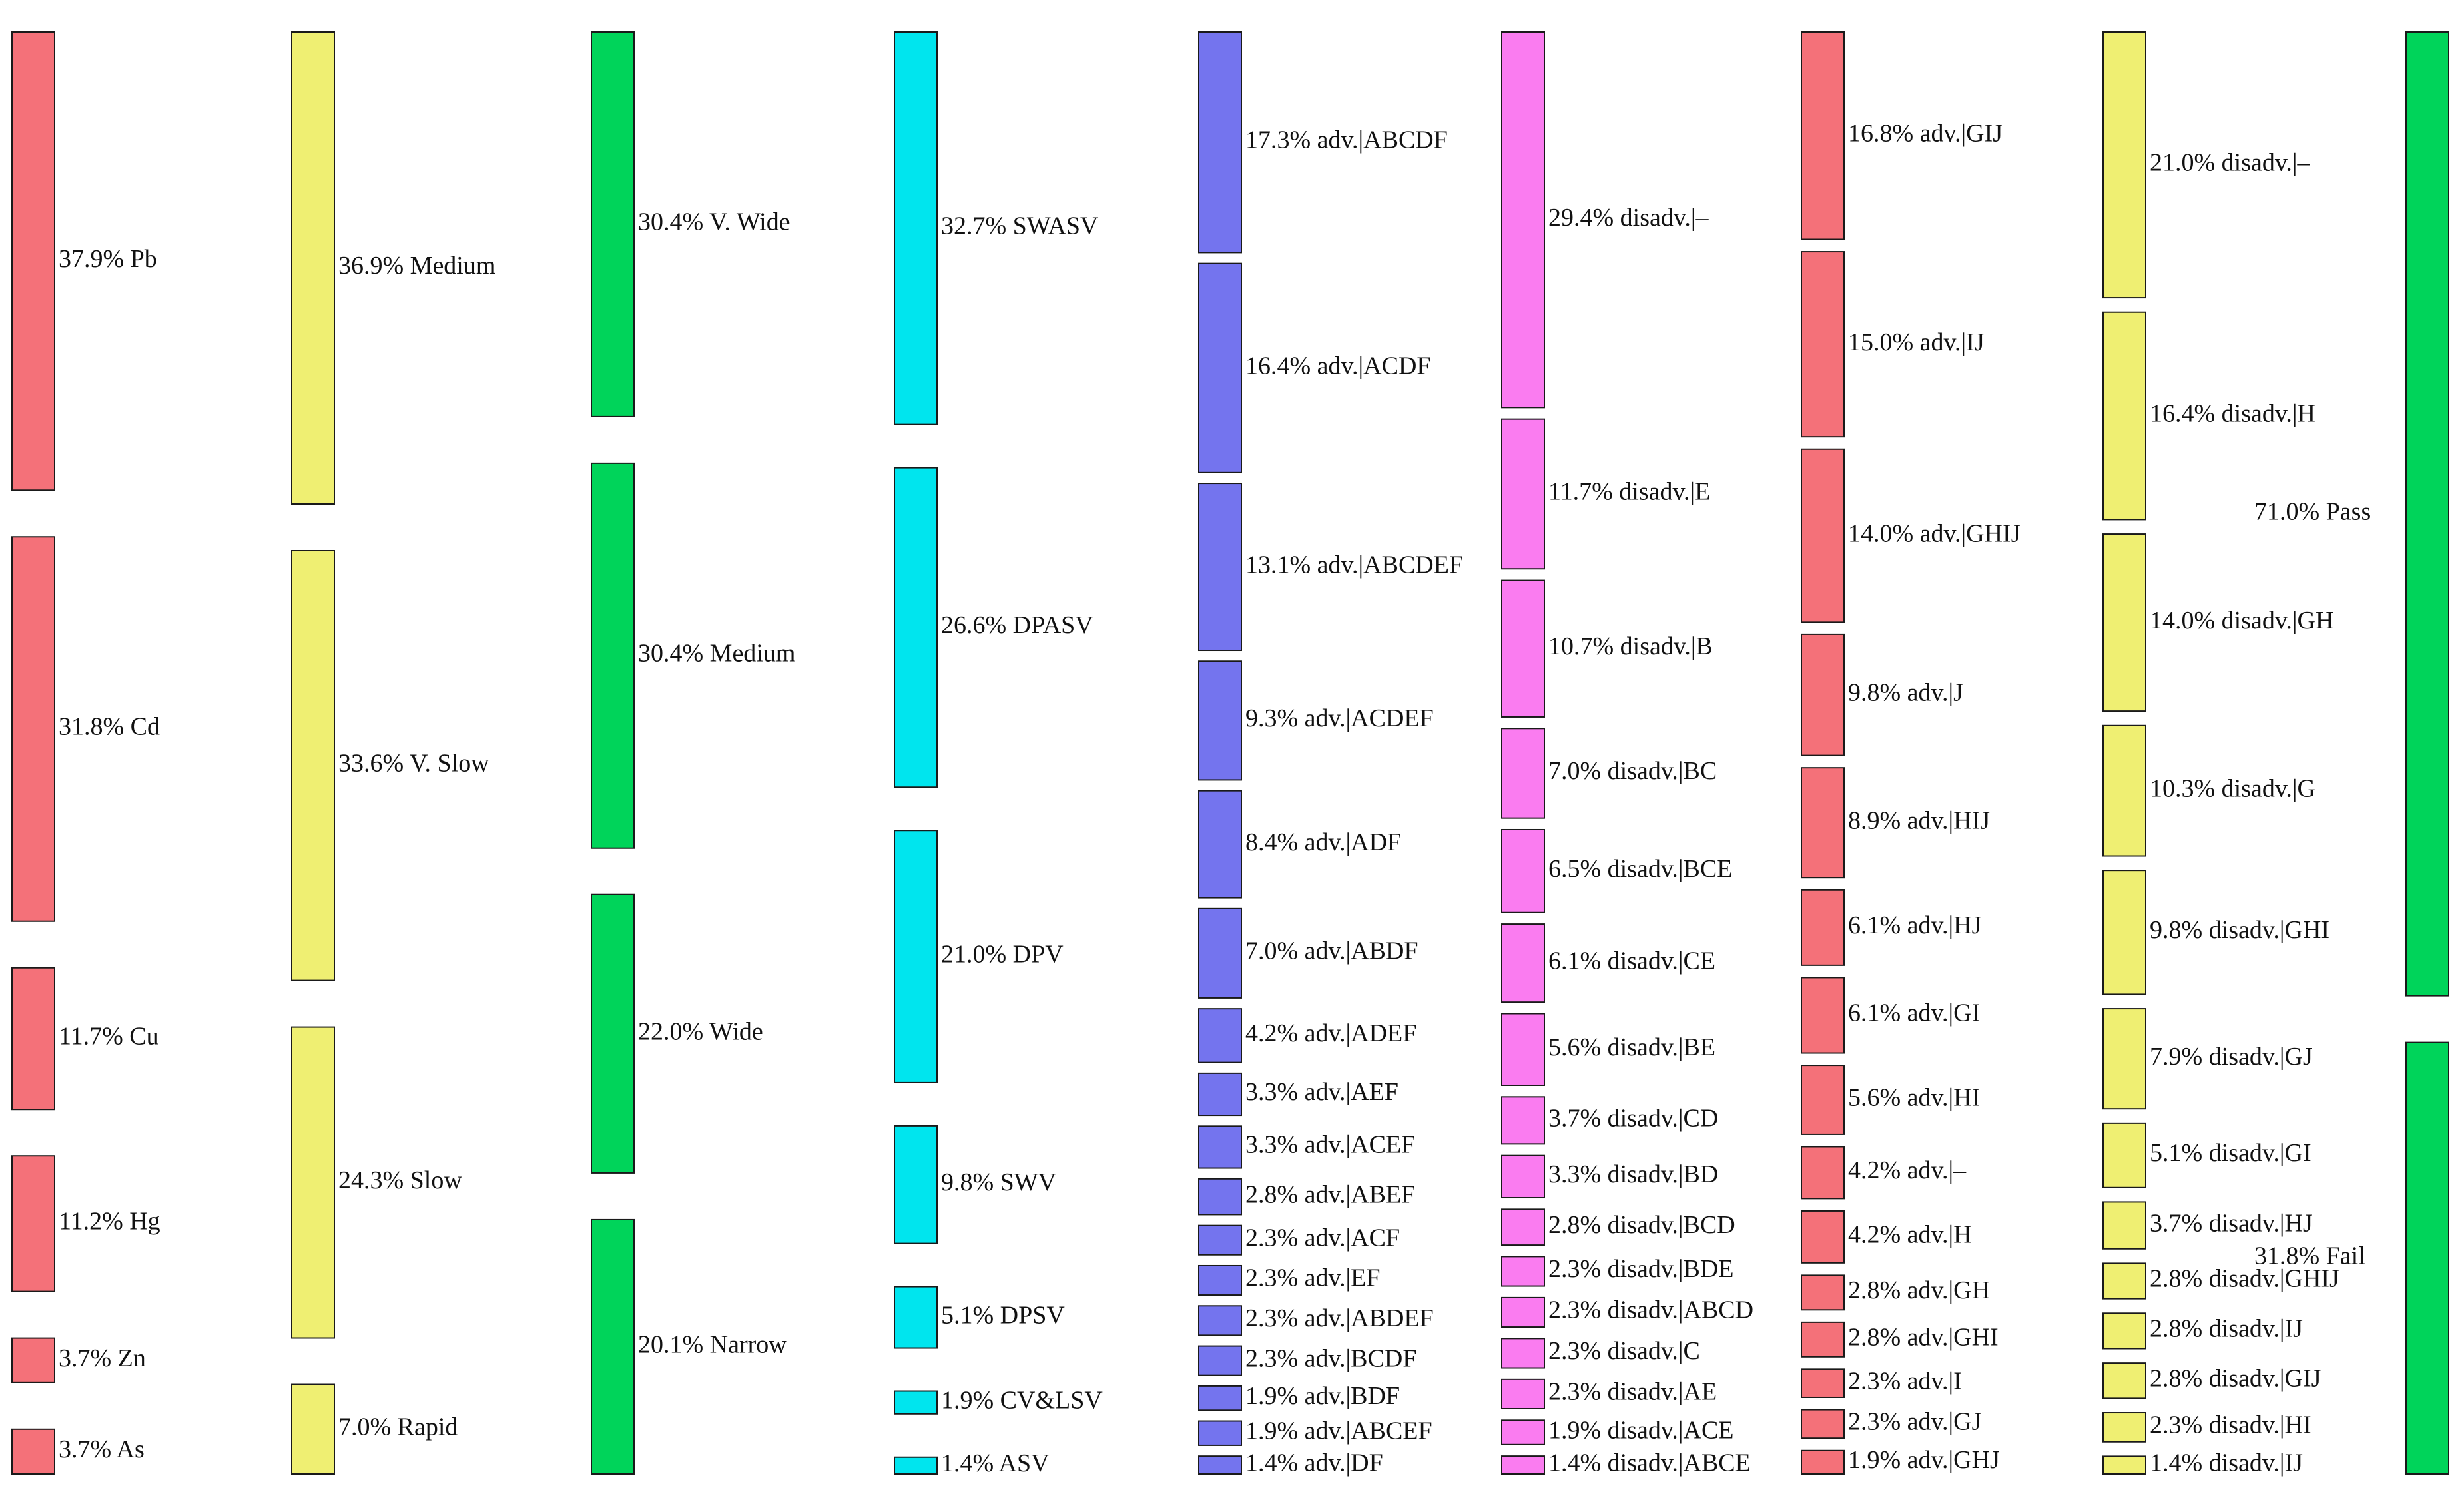  I want to click on sankey-node-label: 11.2% Hg, so click(109, 1222).